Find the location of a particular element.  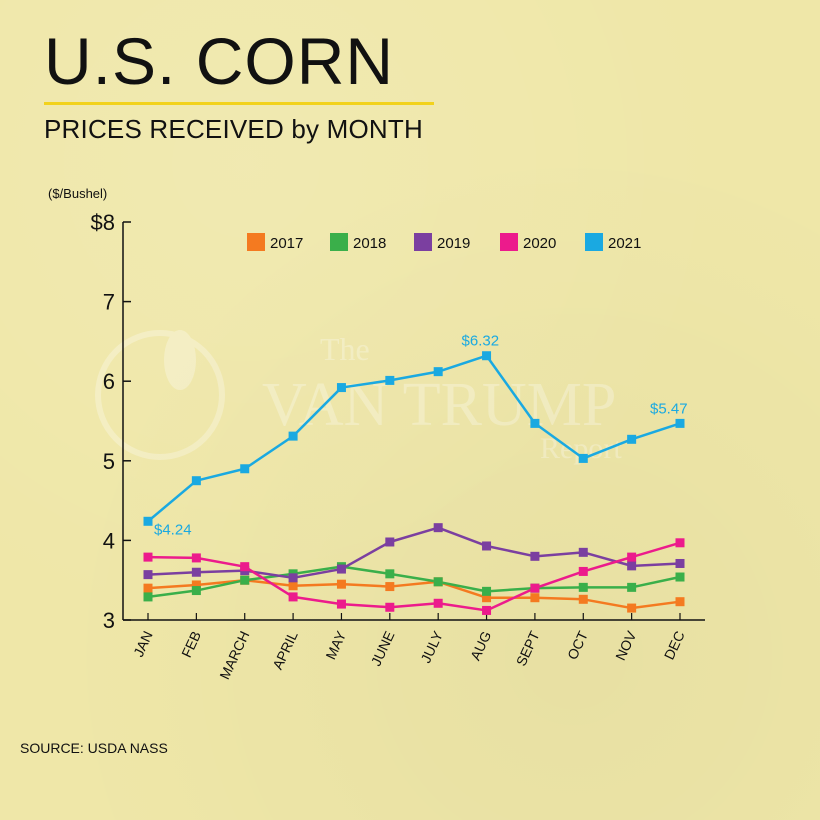

series-line-2021 is located at coordinates (414, 438).